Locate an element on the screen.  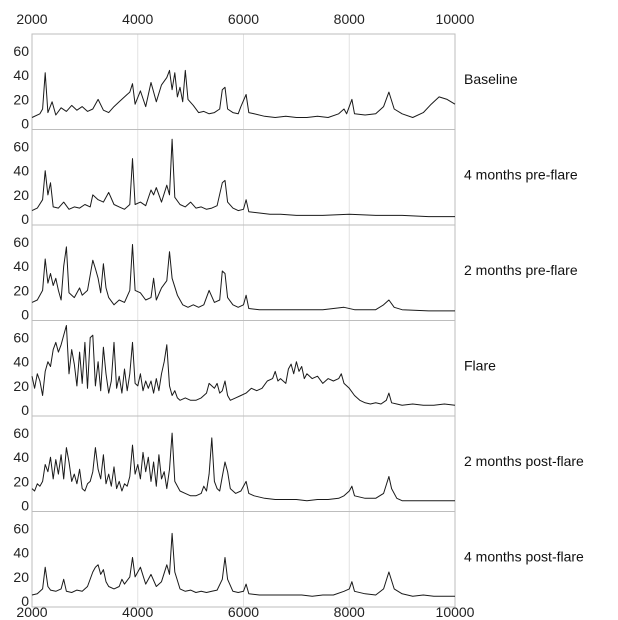
y-tick-label-panel-4-2: 40 is located at coordinates (21, 457).